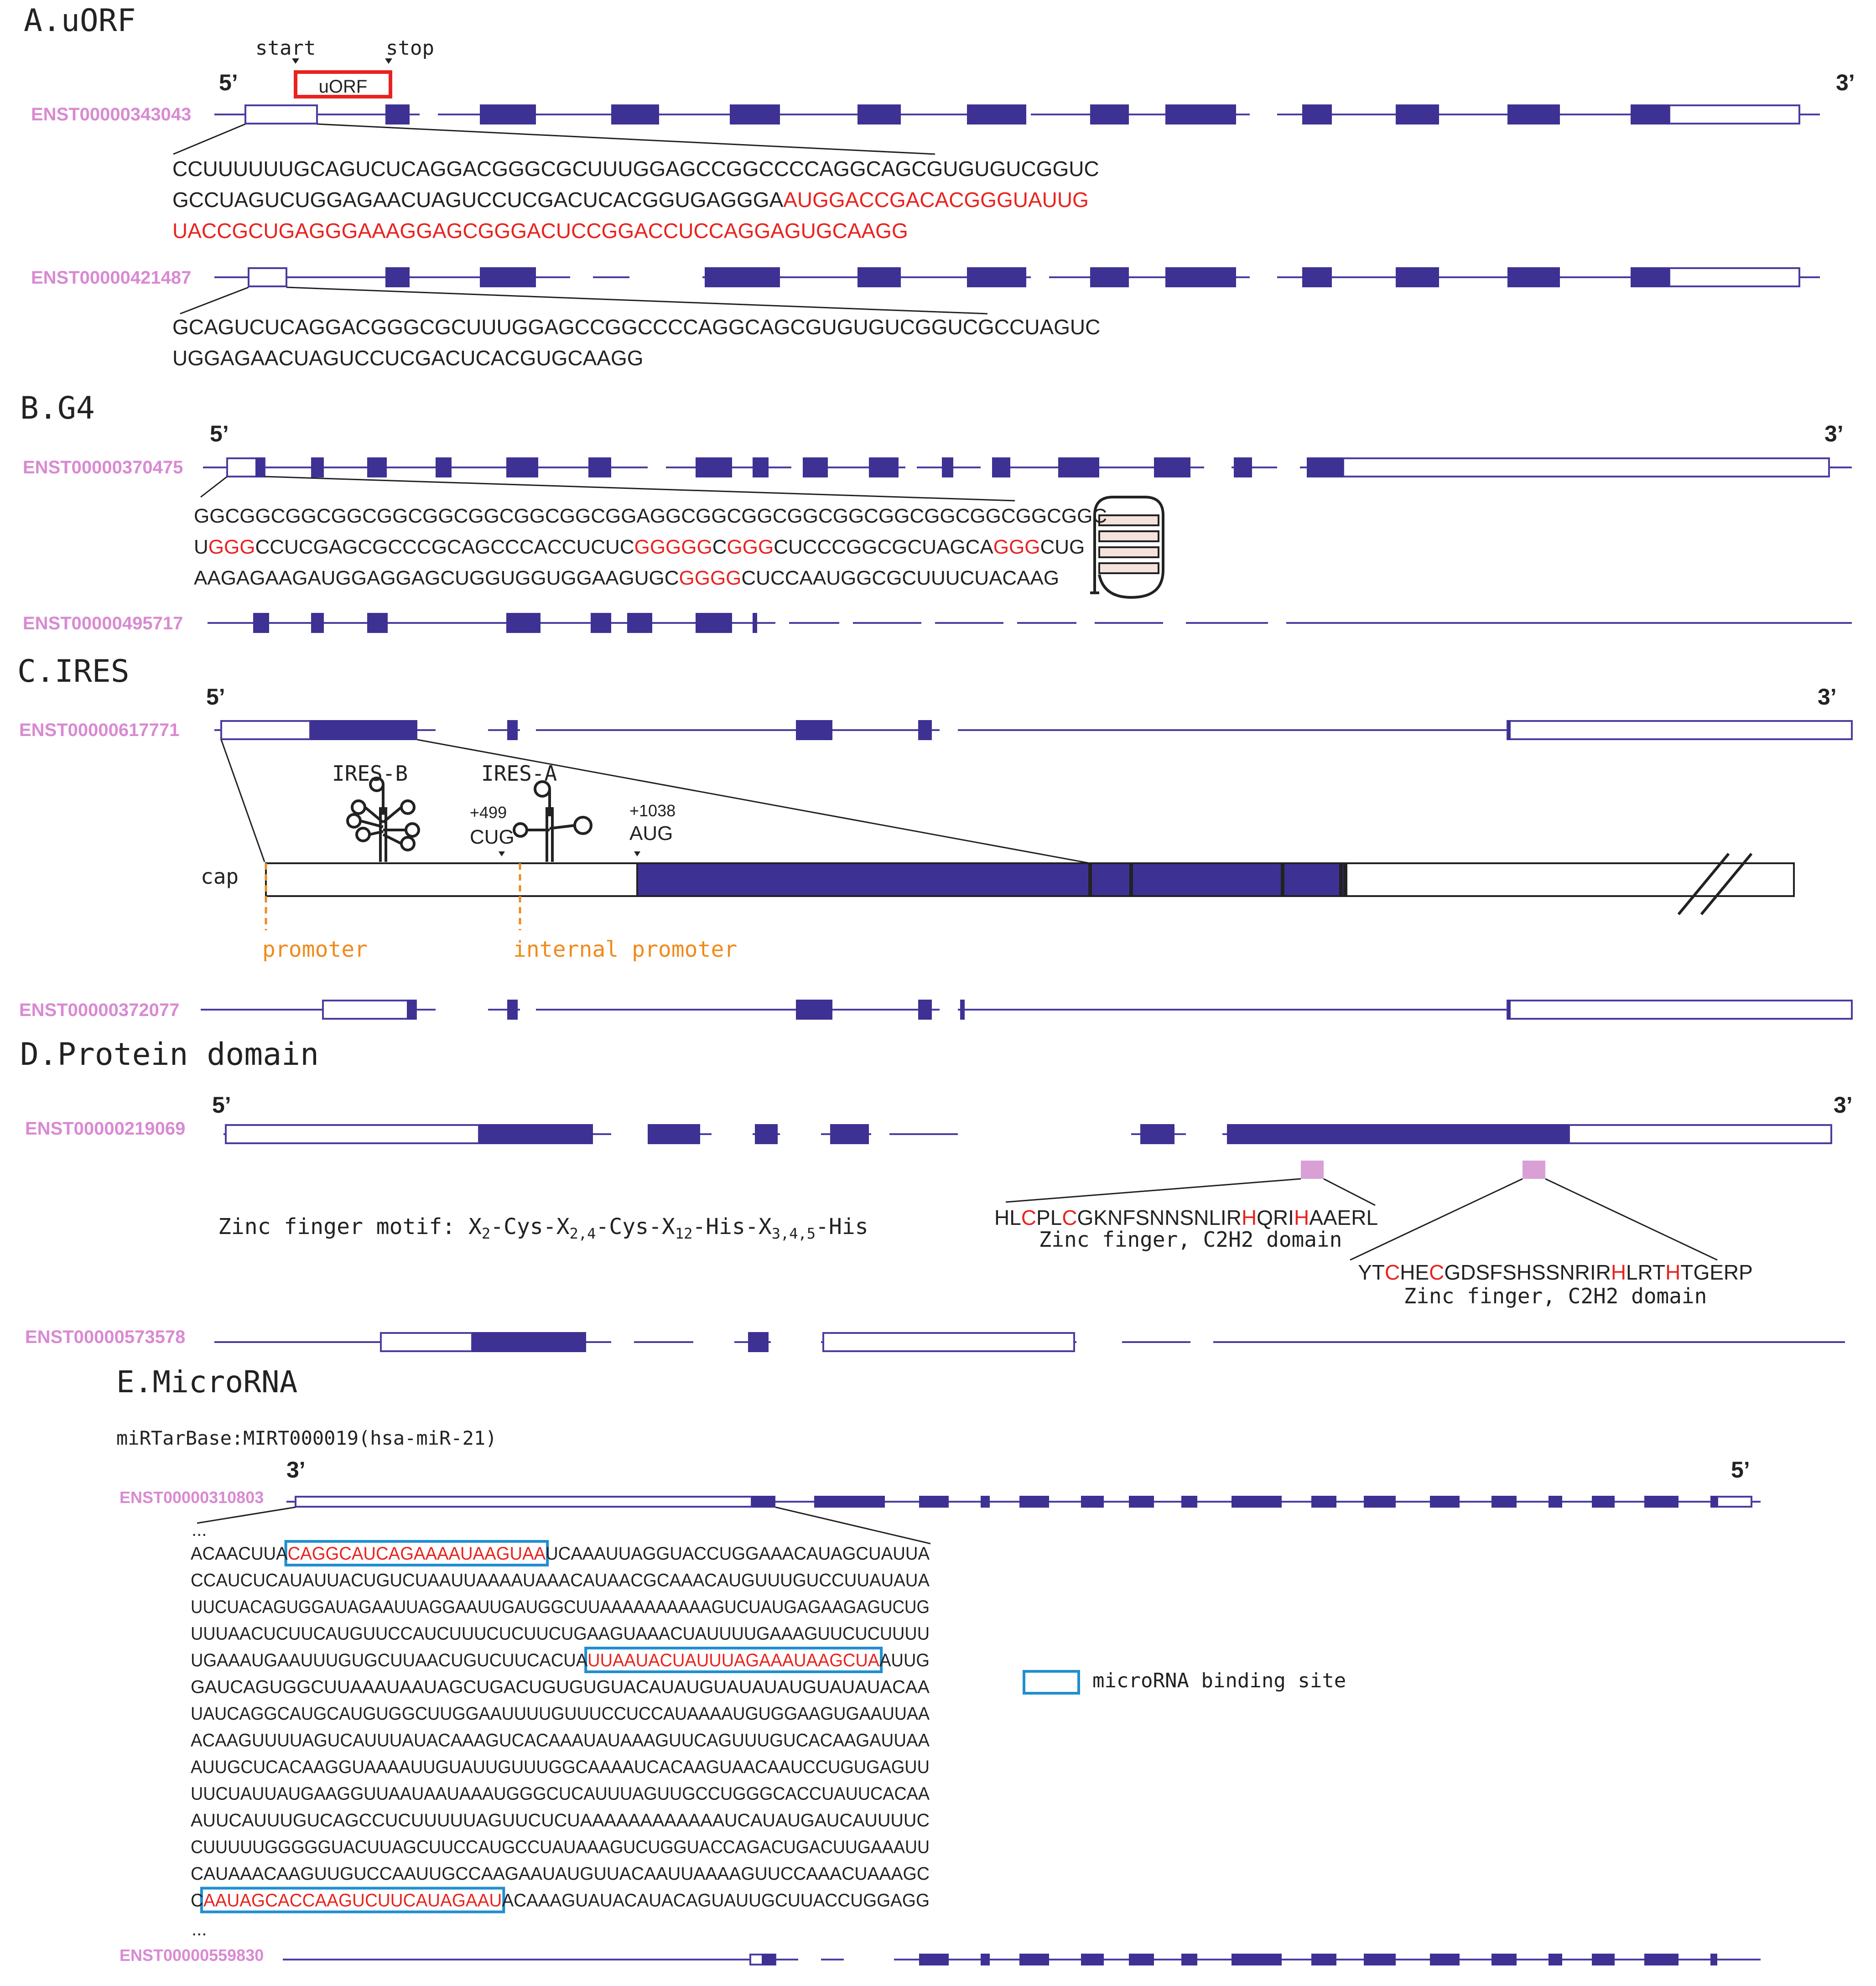  Describe the element at coordinates (436, 578) in the screenshot. I see `sequence-segment: AAGAGAAGAUGGAGGAGCUGGUGGUGGAAGUGC` at that location.